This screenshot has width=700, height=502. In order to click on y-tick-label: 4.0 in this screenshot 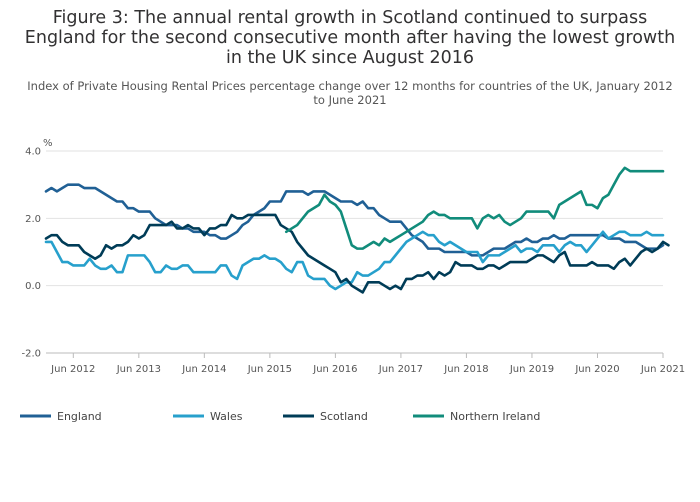, I will do `click(33, 152)`.